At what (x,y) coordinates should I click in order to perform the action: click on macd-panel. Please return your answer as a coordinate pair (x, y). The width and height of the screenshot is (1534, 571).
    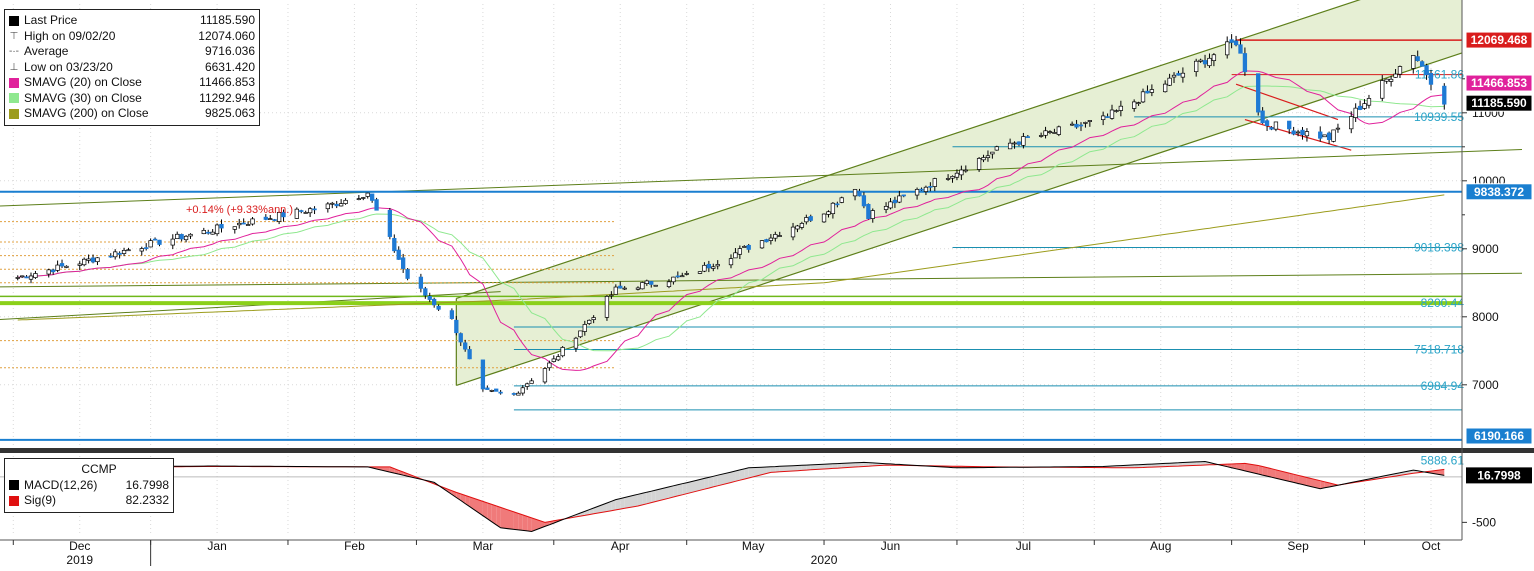
    Looking at the image, I should click on (767, 490).